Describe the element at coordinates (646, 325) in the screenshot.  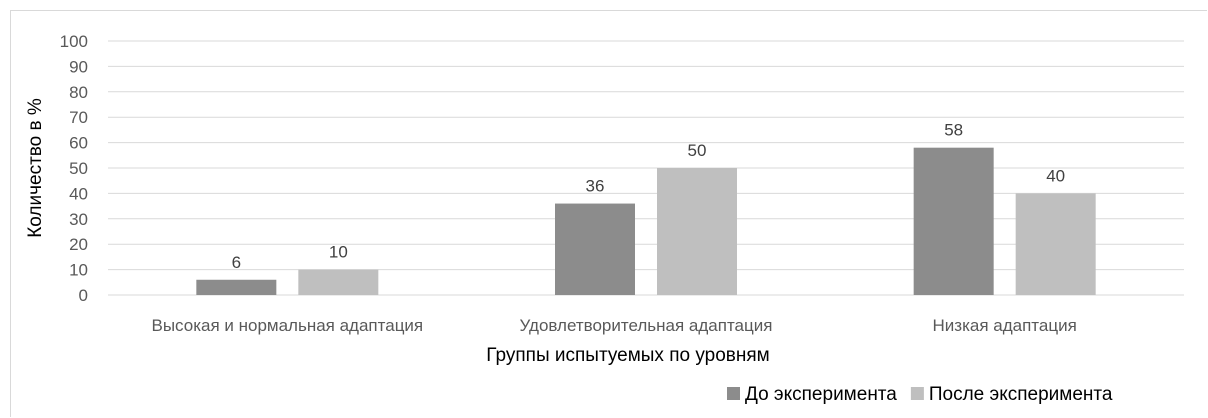
I see `category-label: Удовлетворительная адаптация` at that location.